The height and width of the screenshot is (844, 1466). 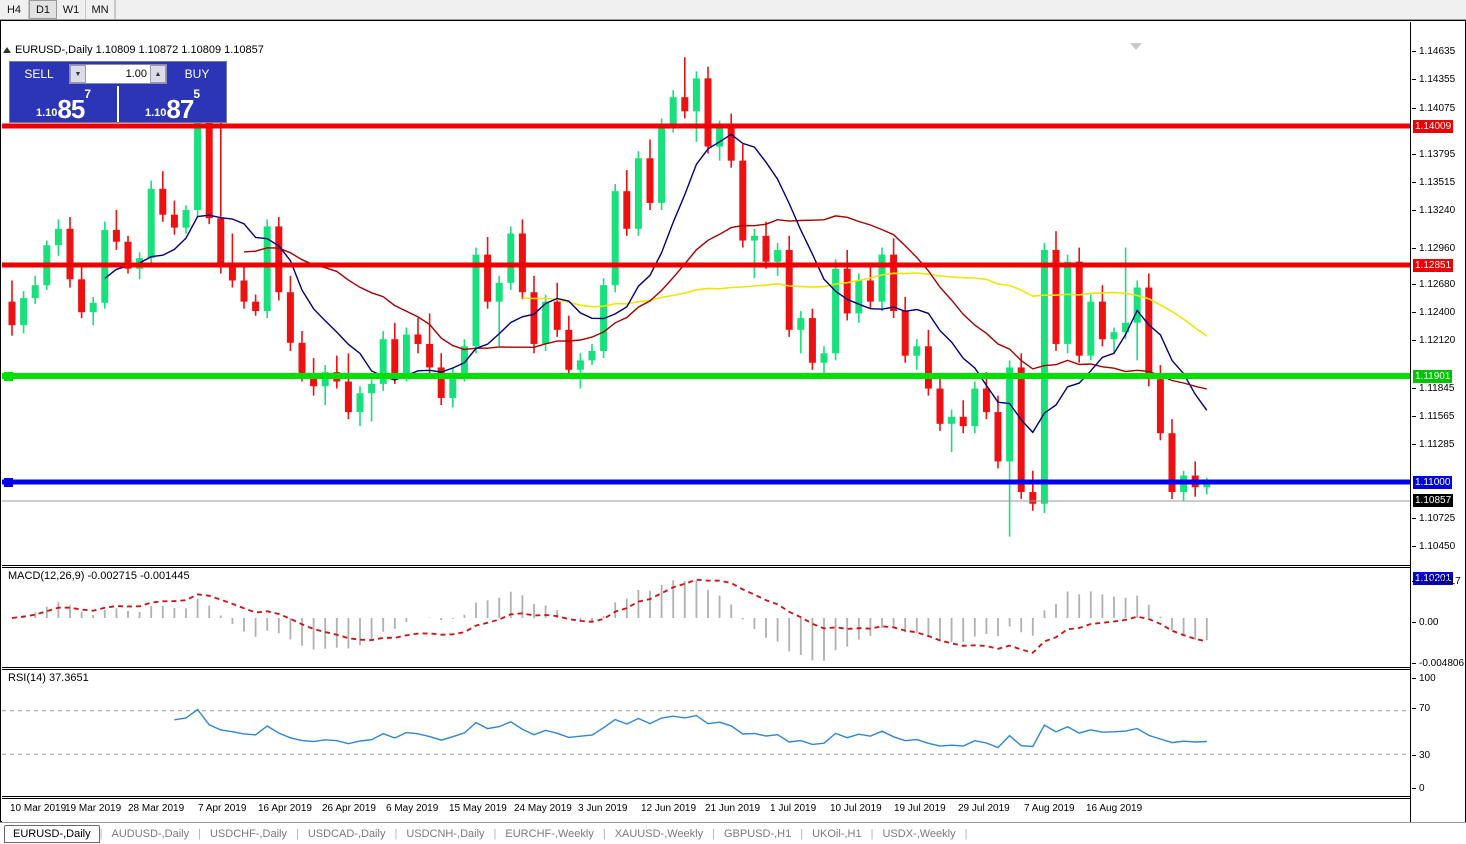 What do you see at coordinates (39, 74) in the screenshot?
I see `sell-button: SELL` at bounding box center [39, 74].